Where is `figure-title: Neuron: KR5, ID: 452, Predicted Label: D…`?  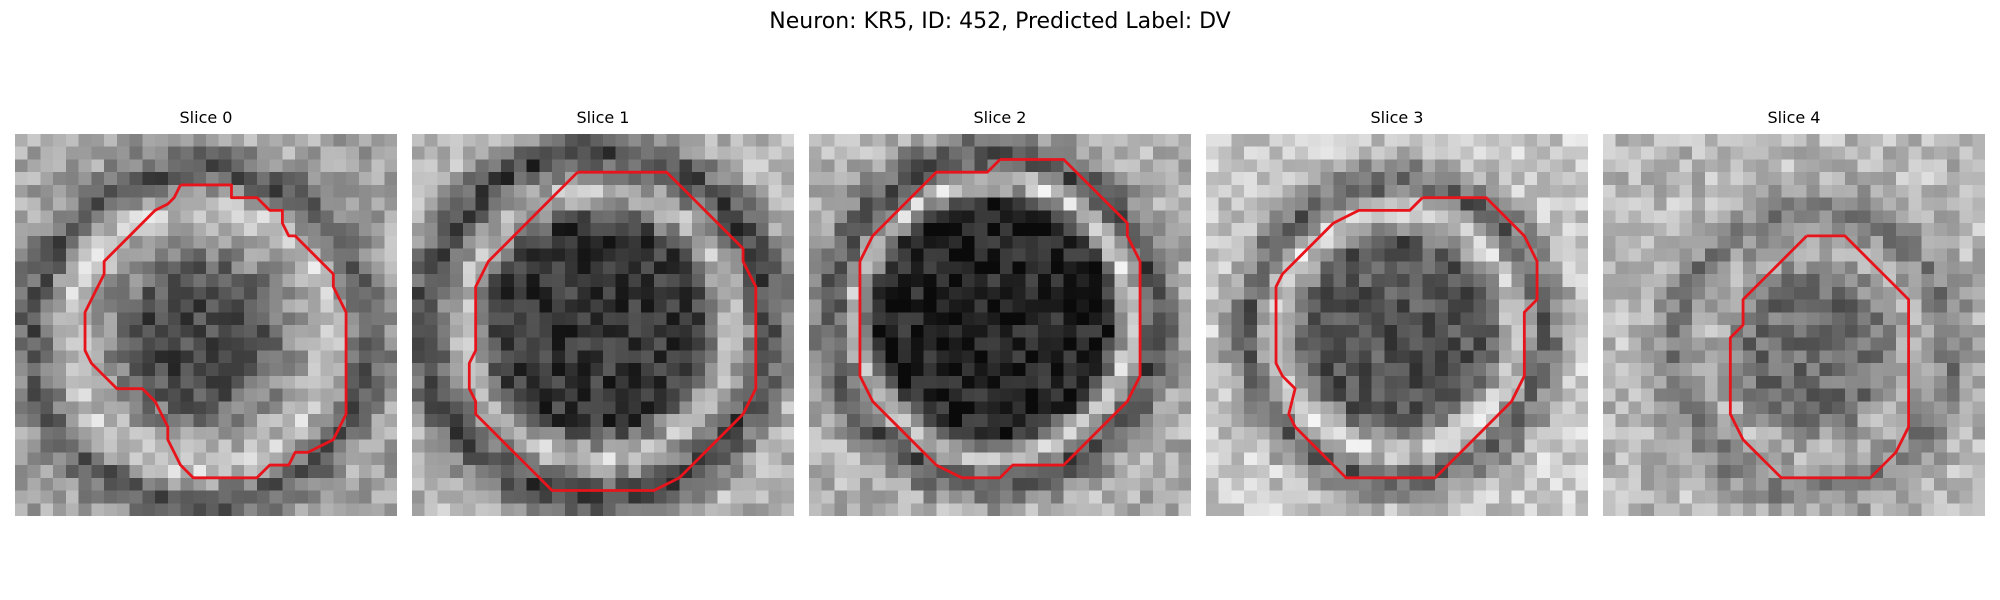
figure-title: Neuron: KR5, ID: 452, Predicted Label: D… is located at coordinates (1000, 21).